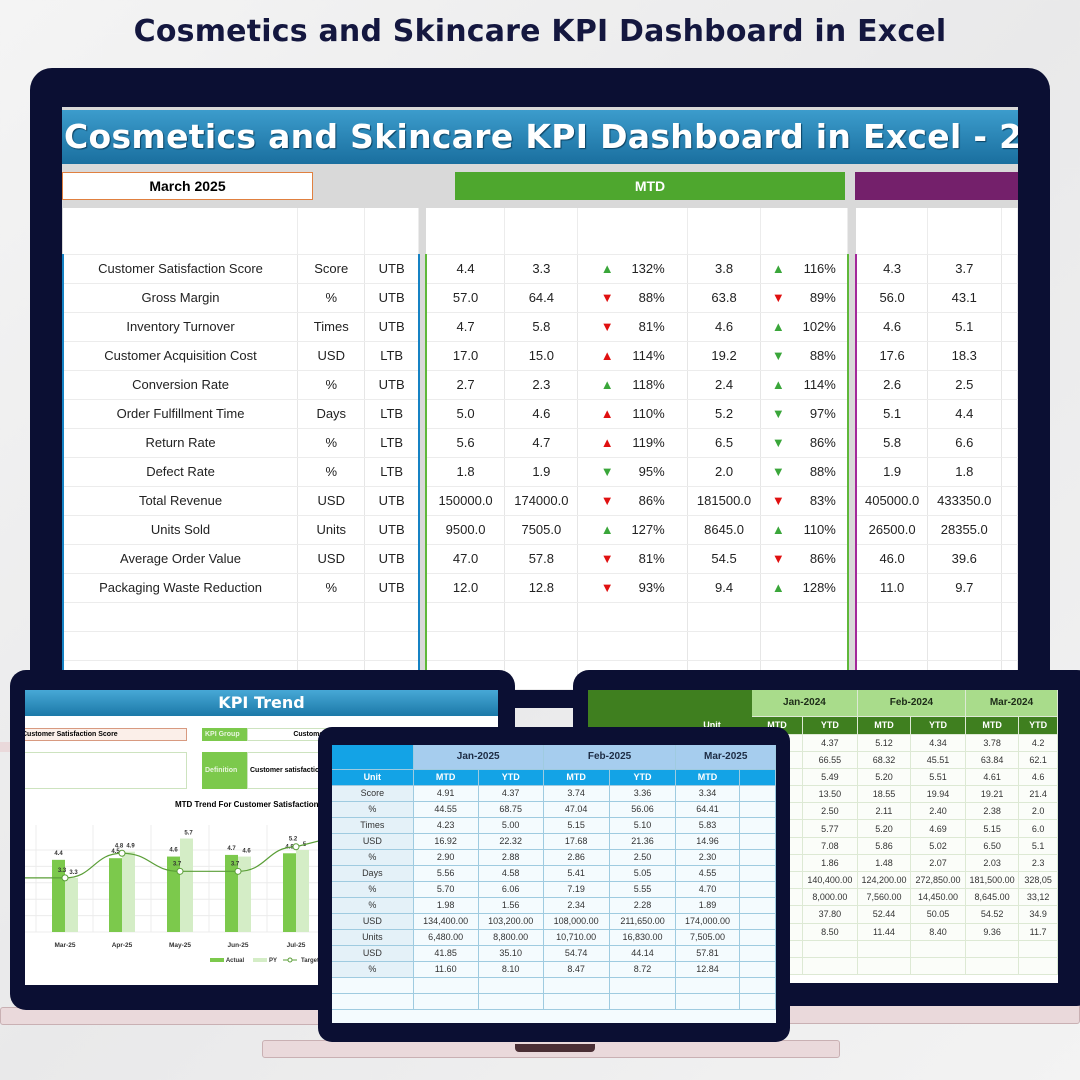 The width and height of the screenshot is (1080, 1080). What do you see at coordinates (707, 889) in the screenshot?
I see `value-cell: 4.70` at bounding box center [707, 889].